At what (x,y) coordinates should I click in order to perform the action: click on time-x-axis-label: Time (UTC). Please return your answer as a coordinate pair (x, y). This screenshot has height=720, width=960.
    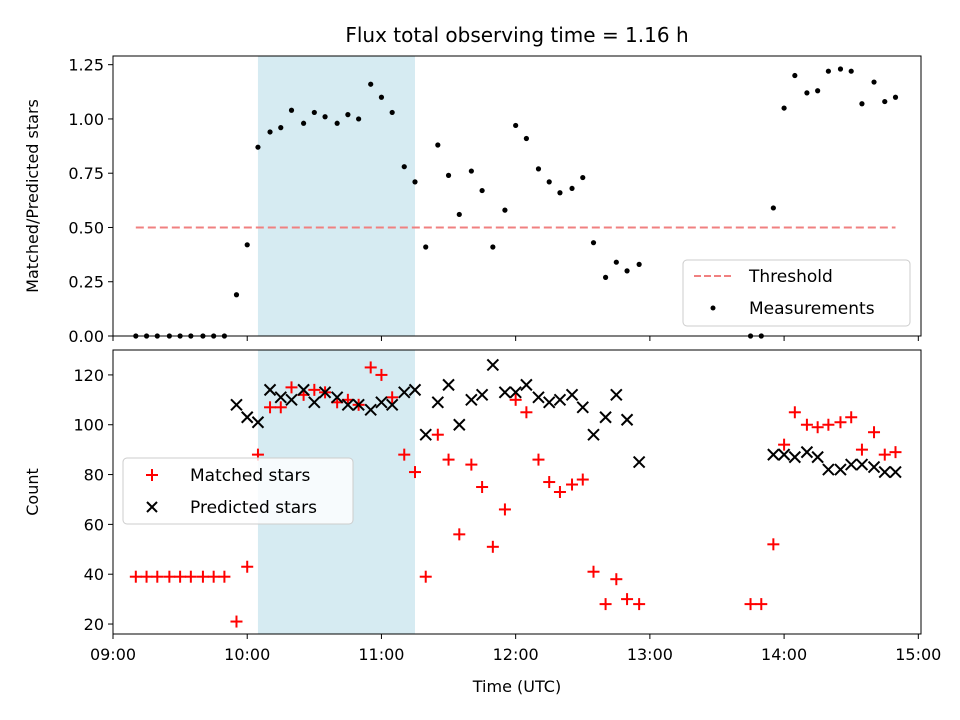
    Looking at the image, I should click on (516, 686).